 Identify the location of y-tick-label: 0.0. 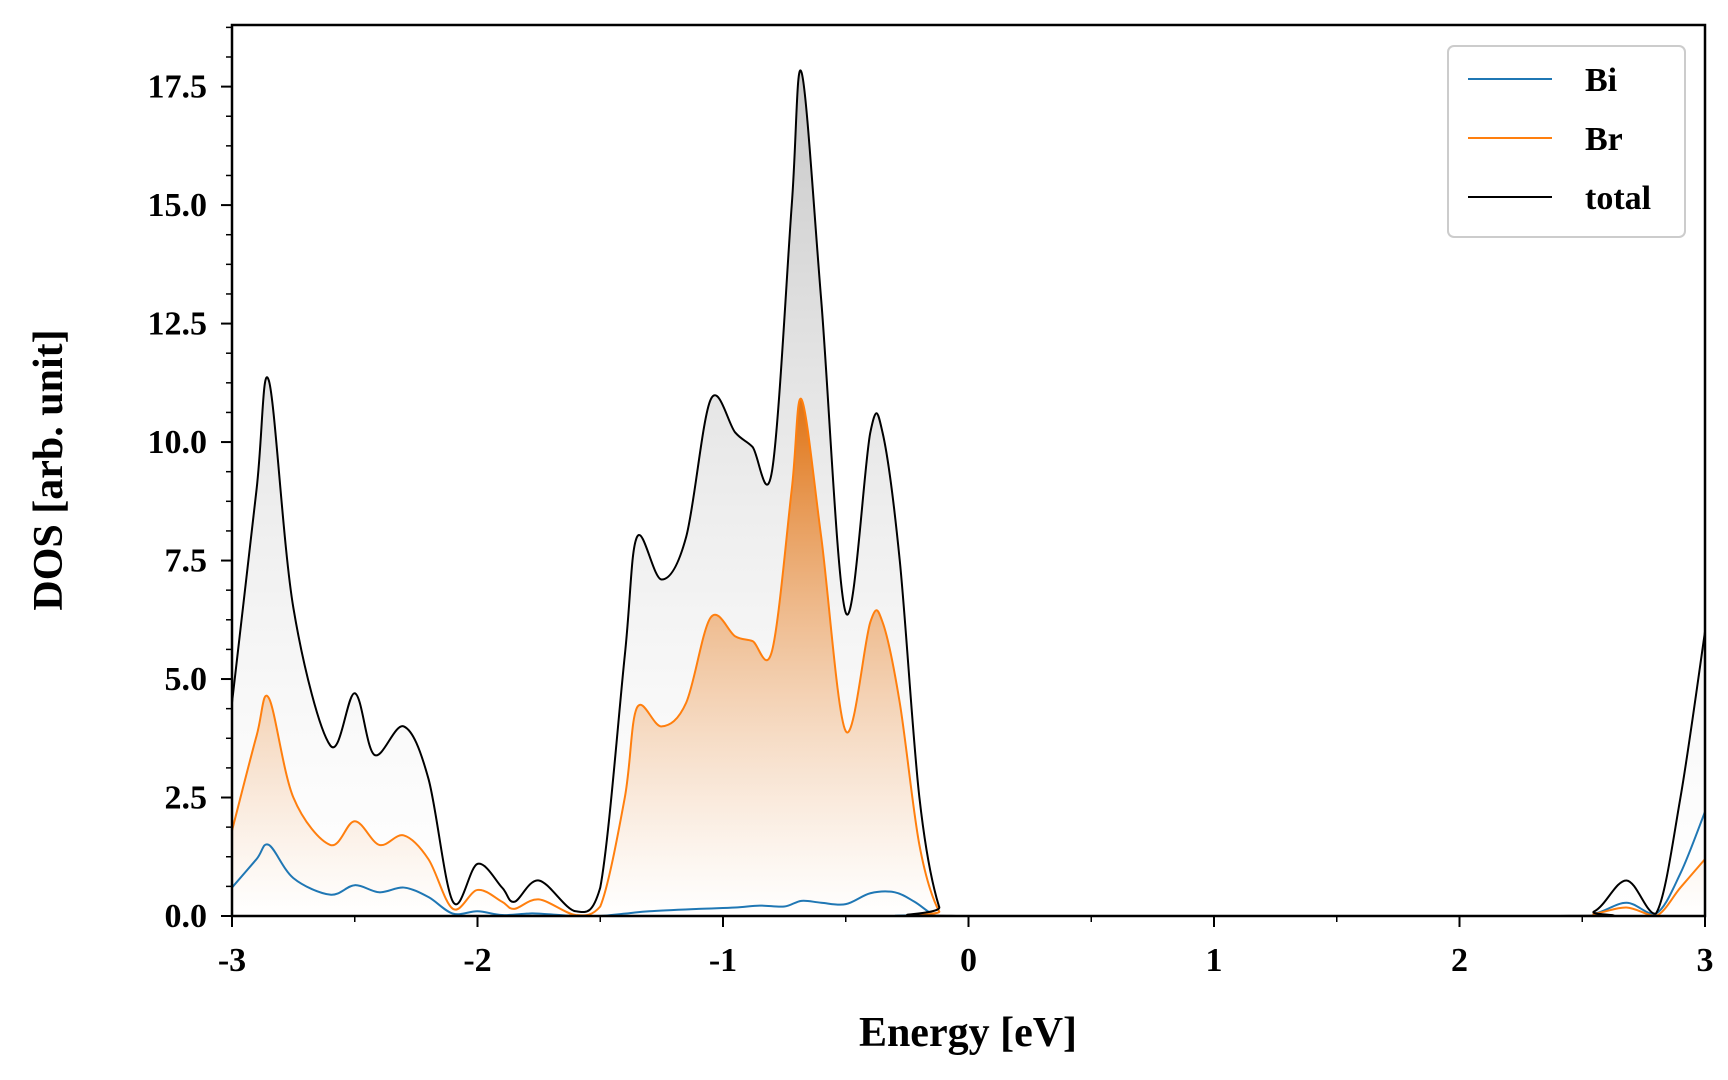
(186, 916).